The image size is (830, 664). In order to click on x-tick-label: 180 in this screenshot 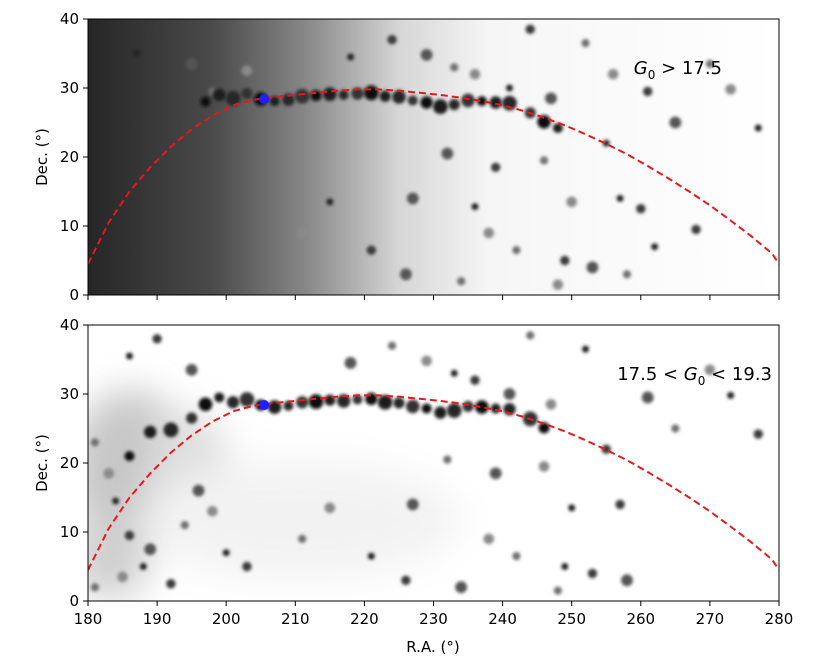, I will do `click(88, 619)`.